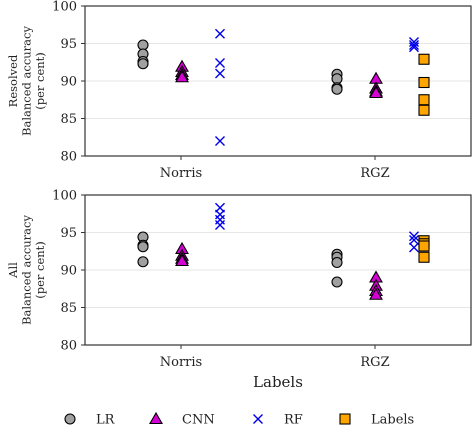 Image resolution: width=472 pixels, height=438 pixels. I want to click on legend: LR CNN RF Labels, so click(239, 420).